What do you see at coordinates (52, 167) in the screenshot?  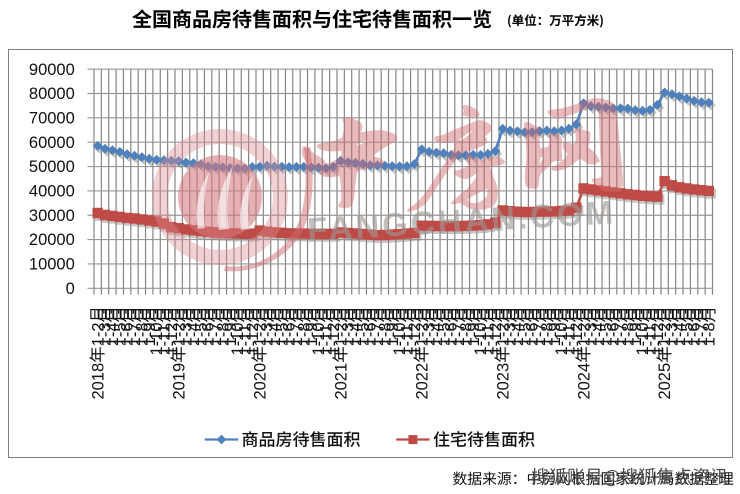 I see `svg-text: 50000` at bounding box center [52, 167].